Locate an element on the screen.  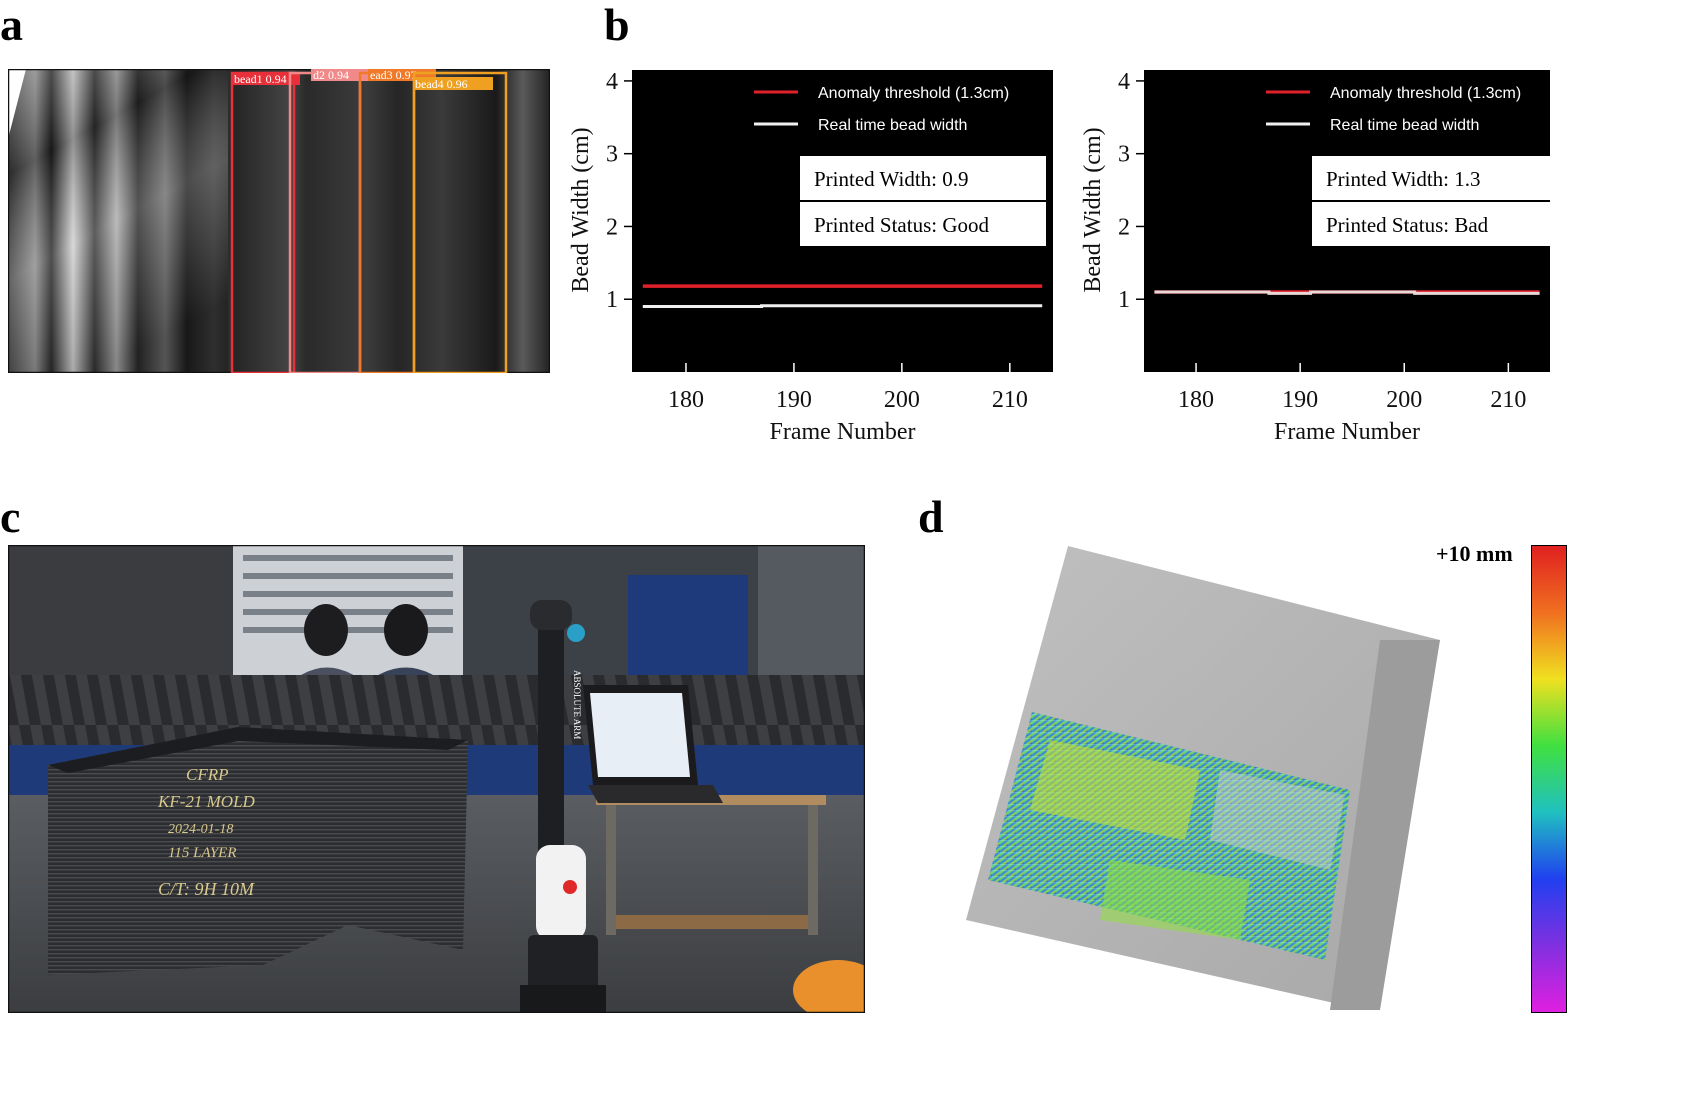
panel-label-d: d is located at coordinates (931, 516).